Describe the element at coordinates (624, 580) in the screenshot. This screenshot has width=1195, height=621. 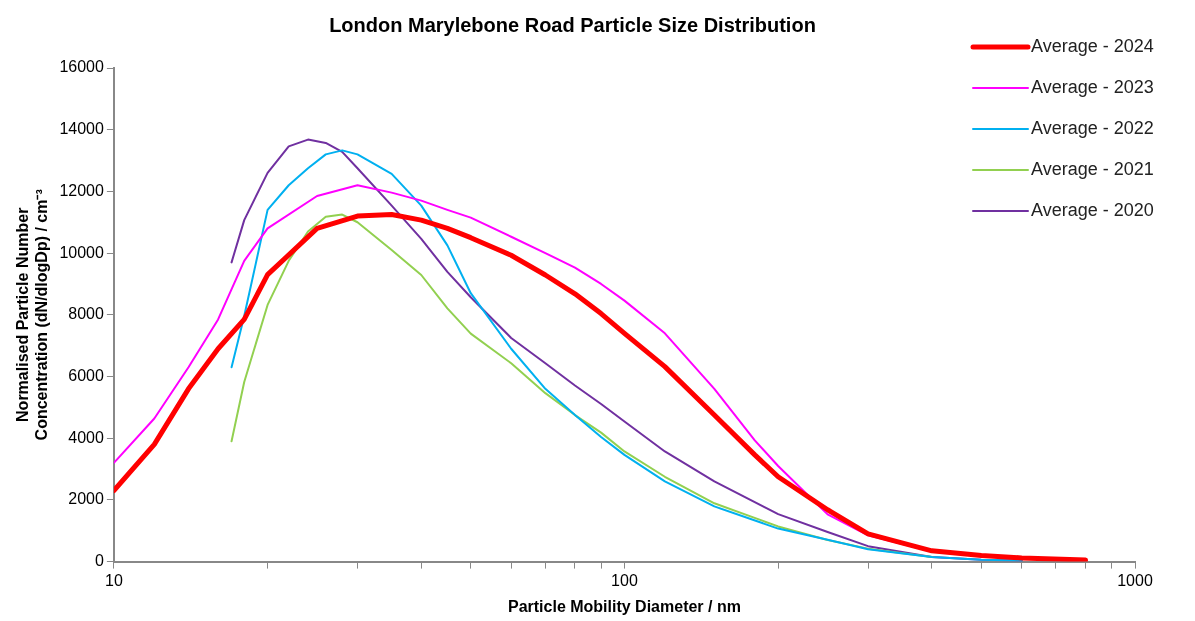
I see `x-tick-label: 100` at that location.